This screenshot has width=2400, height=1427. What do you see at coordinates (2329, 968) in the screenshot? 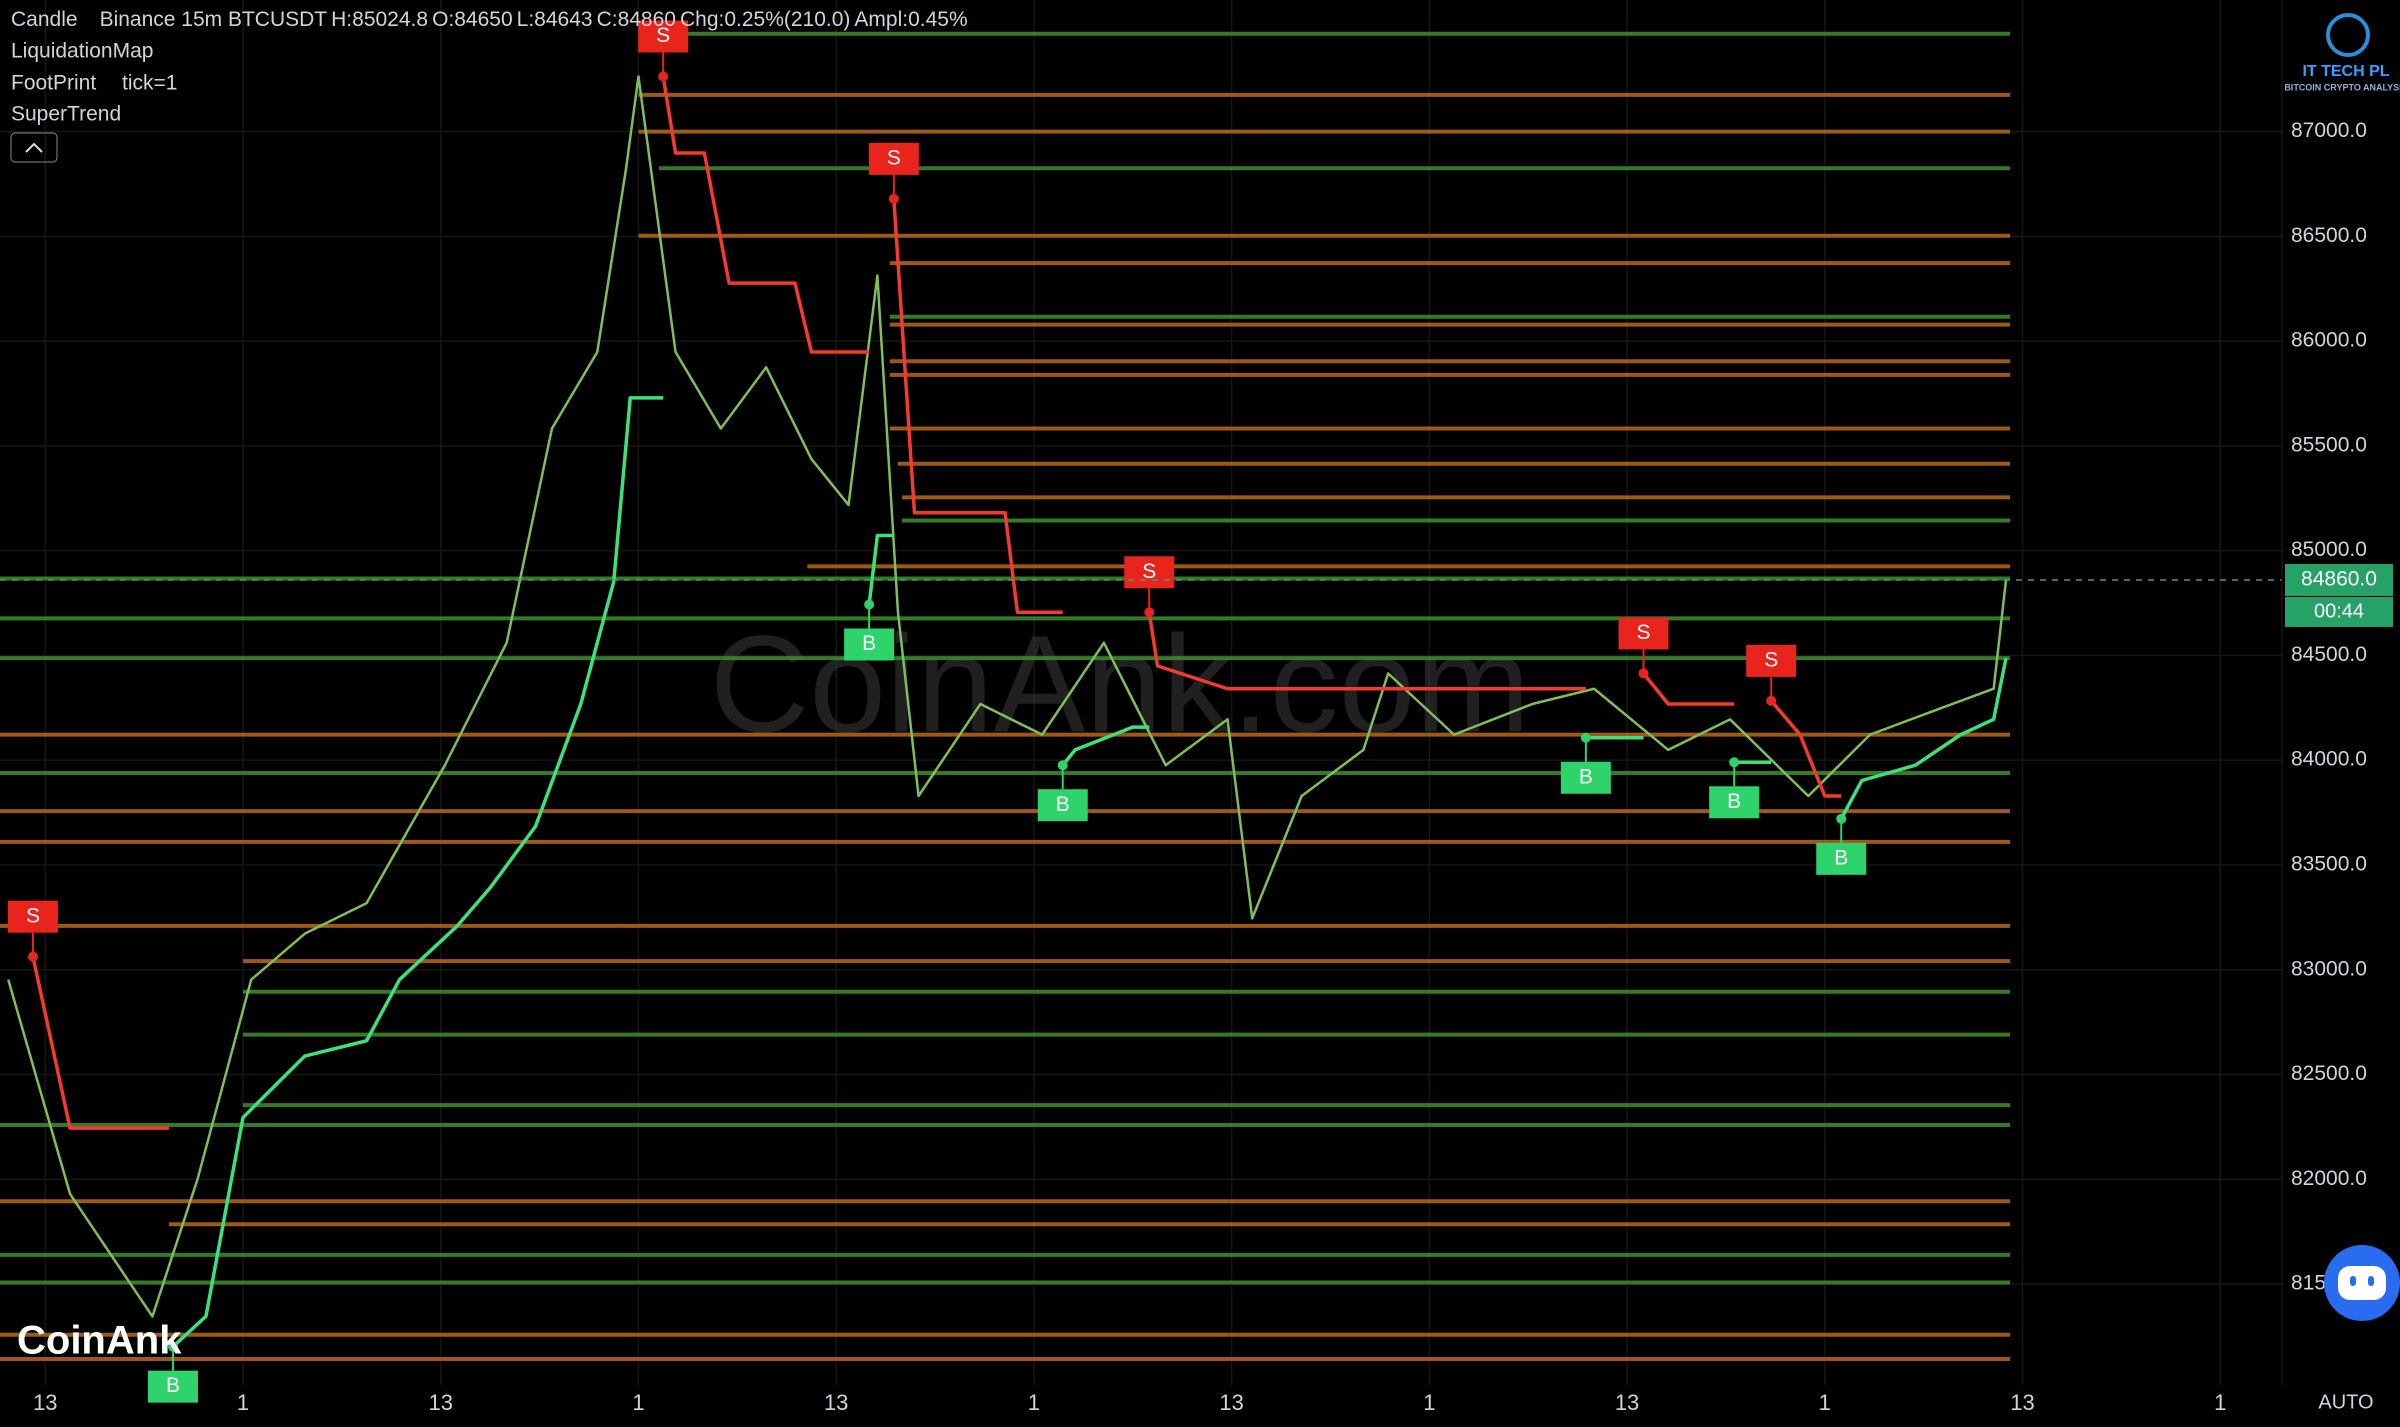
I see `y-tick-label: 83000.0` at bounding box center [2329, 968].